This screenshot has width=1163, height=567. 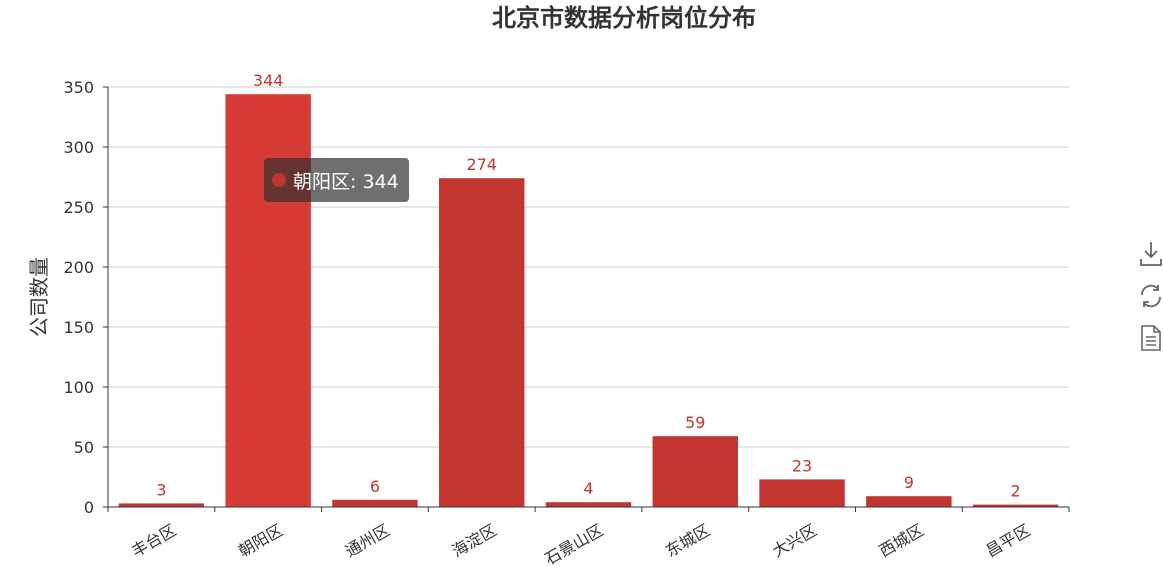 What do you see at coordinates (1016, 491) in the screenshot?
I see `data-label: 2` at bounding box center [1016, 491].